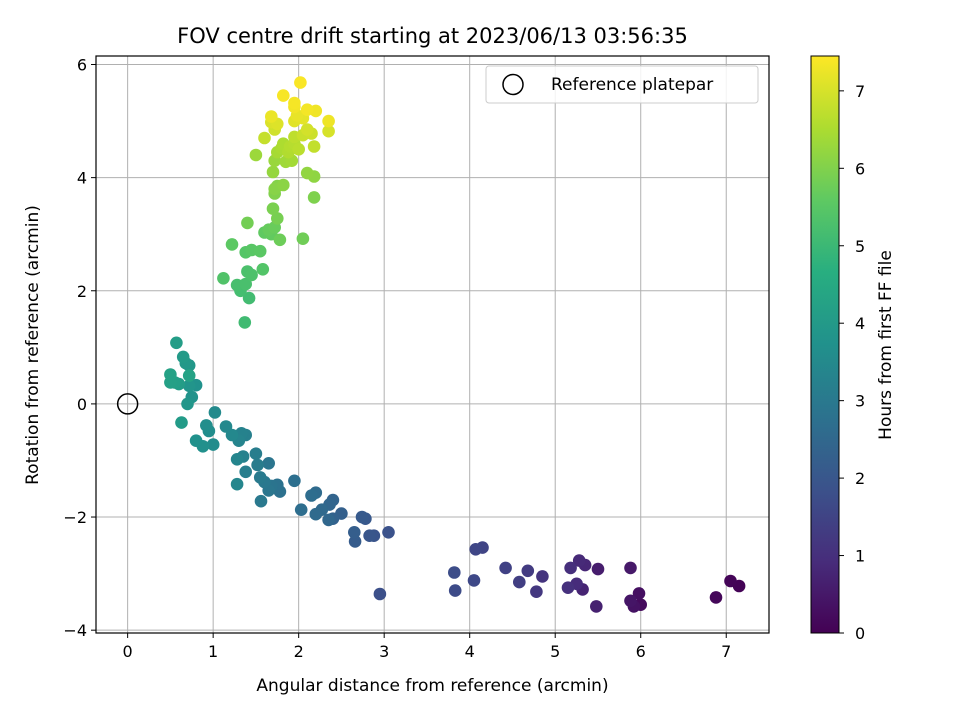  I want to click on y-tick-label: 0, so click(82, 404).